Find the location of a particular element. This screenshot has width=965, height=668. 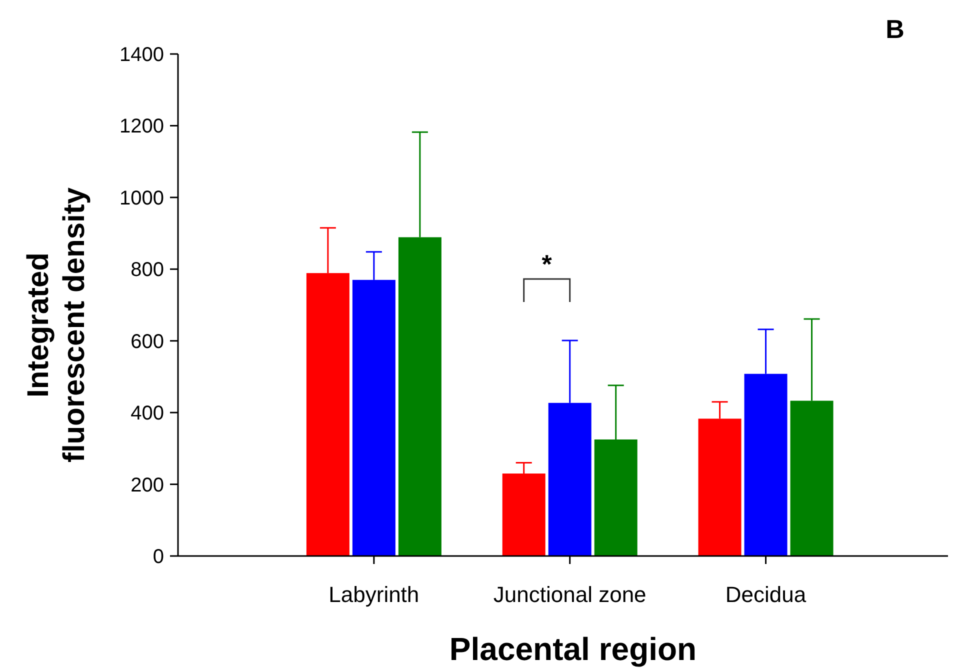

x-axis-title: Placental region is located at coordinates (573, 649).